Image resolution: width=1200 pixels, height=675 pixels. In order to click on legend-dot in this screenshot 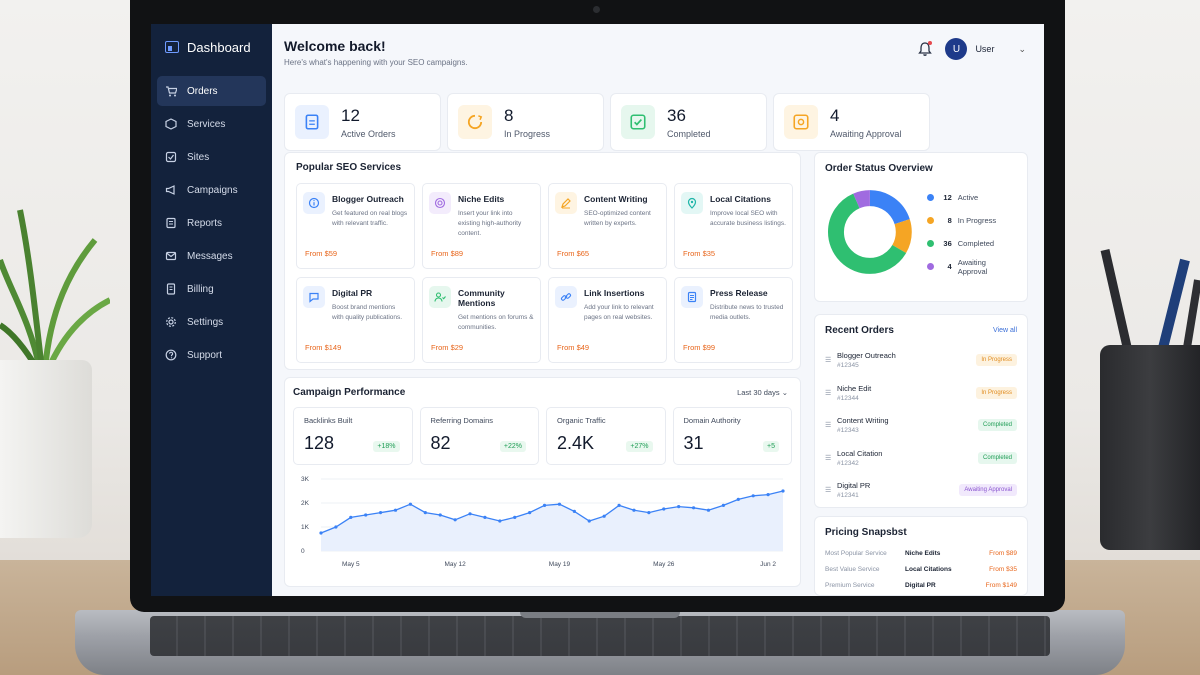, I will do `click(930, 266)`.